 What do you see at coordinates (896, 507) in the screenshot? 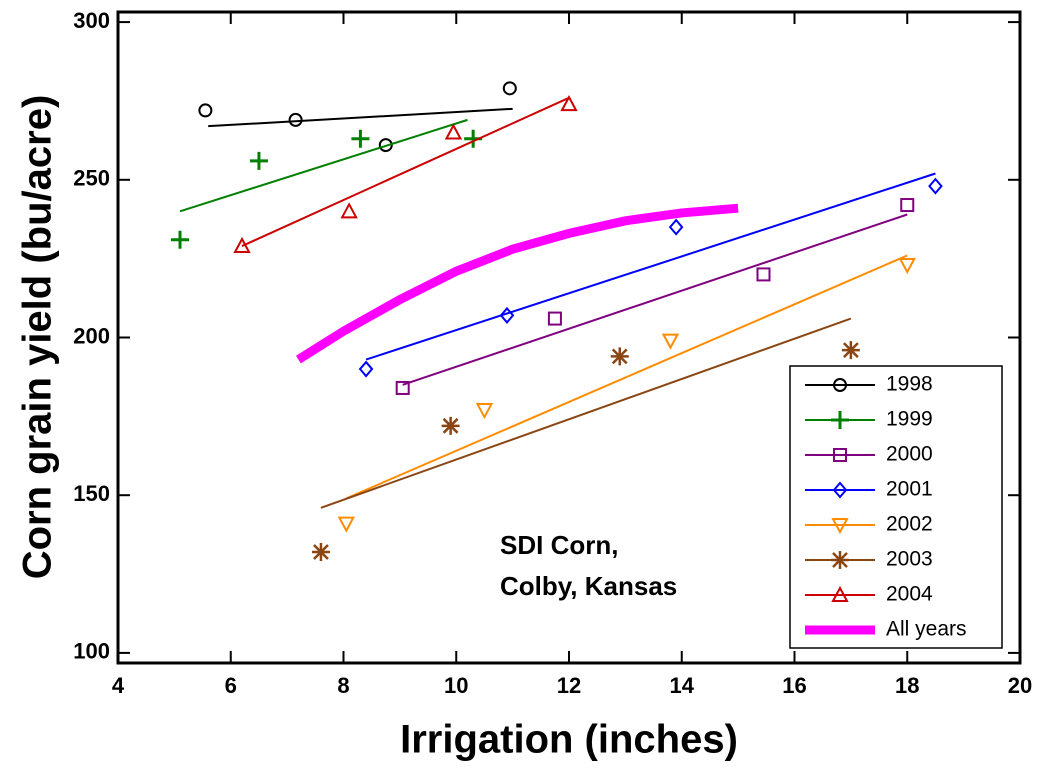
I see `legend-box` at bounding box center [896, 507].